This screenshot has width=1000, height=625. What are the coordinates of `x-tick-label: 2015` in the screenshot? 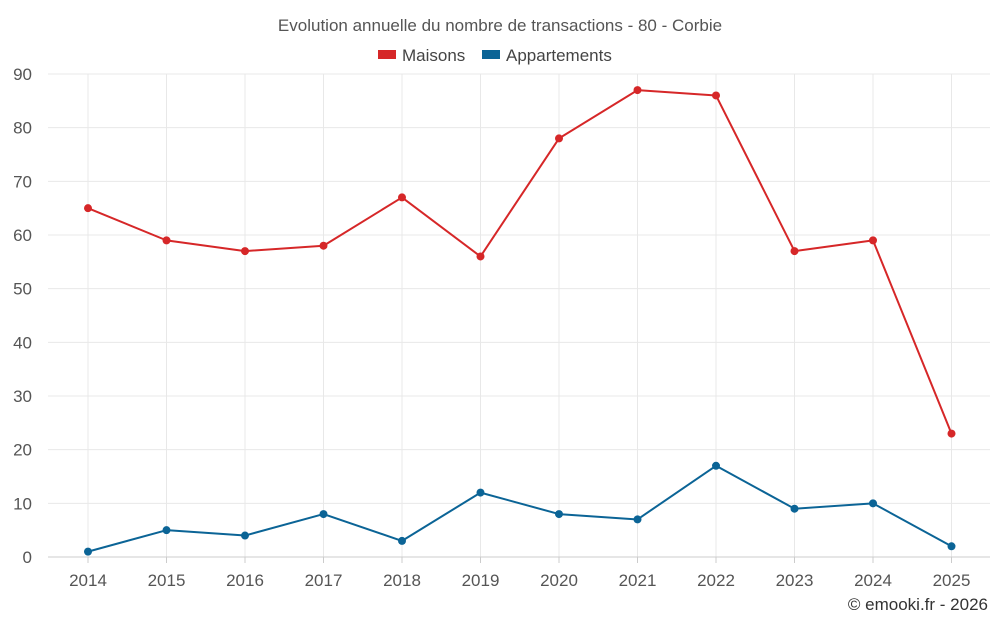 It's located at (167, 580).